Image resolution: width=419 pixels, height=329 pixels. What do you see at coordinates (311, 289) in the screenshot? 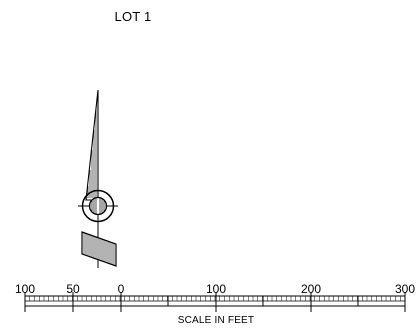
I see `scale-tick-label: 200` at bounding box center [311, 289].